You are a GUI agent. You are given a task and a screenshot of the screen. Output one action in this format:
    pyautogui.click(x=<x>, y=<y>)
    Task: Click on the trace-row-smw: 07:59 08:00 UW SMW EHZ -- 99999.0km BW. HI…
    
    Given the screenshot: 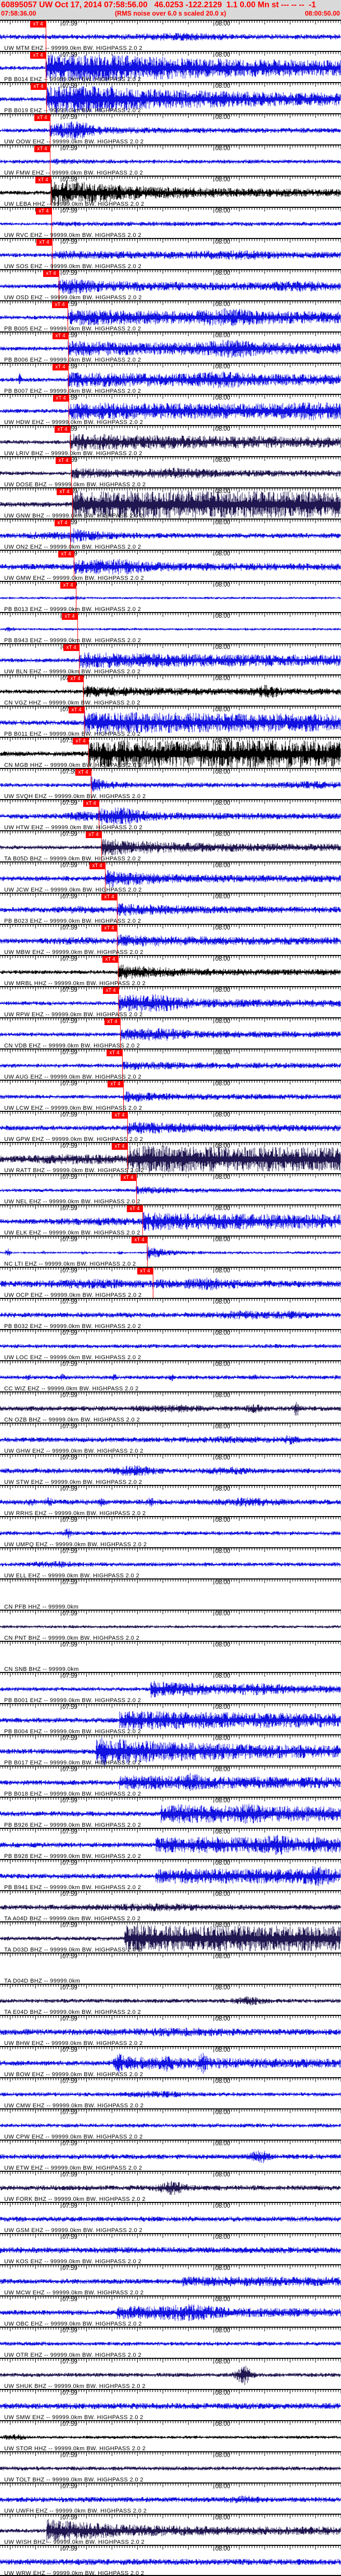 What is the action you would take?
    pyautogui.click(x=170, y=2405)
    